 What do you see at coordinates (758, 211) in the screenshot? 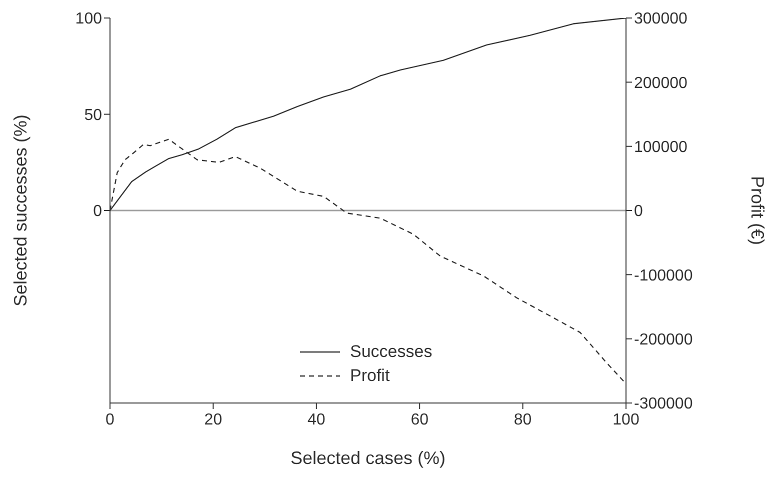
I see `y2-axis-title: Profit (€)` at bounding box center [758, 211].